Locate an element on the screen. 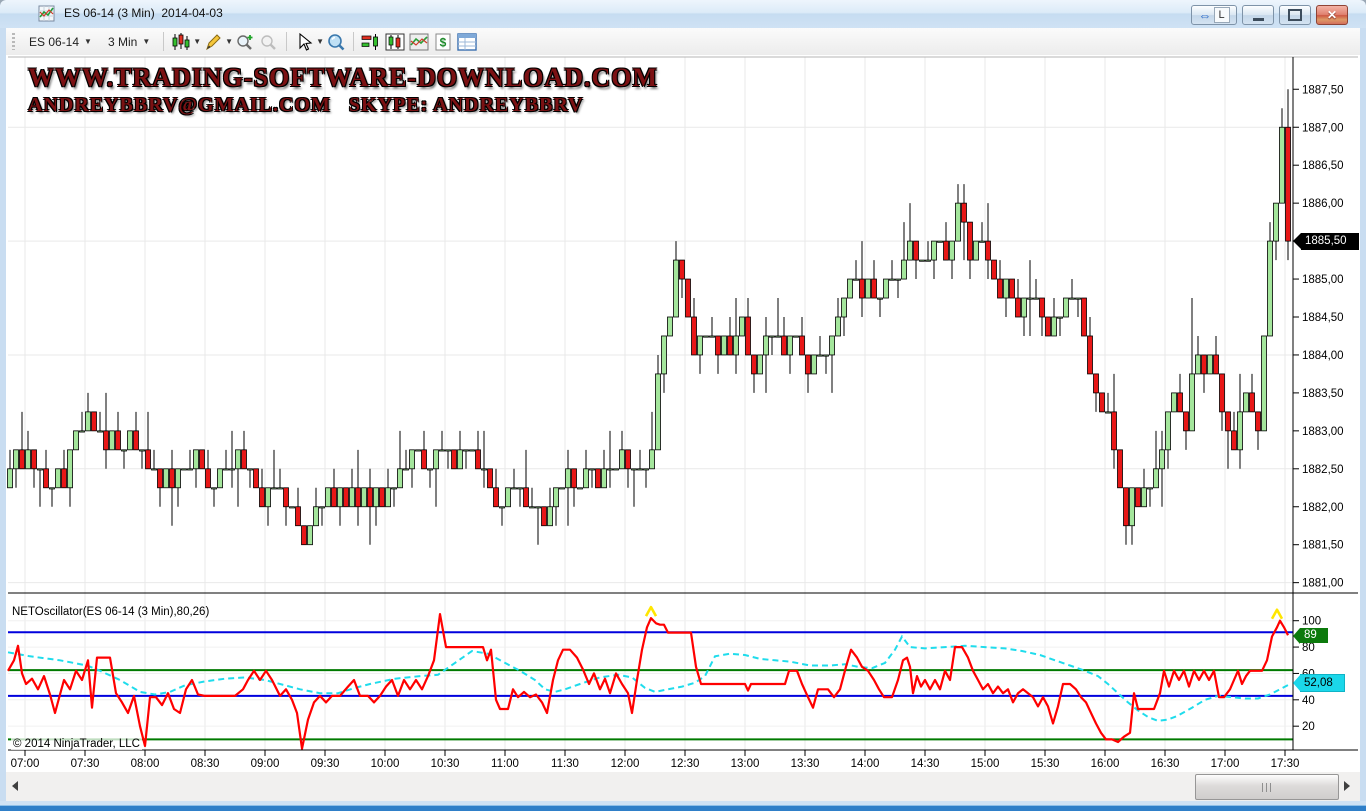 Image resolution: width=1366 pixels, height=811 pixels. horizontal-scrollbar is located at coordinates (683, 786).